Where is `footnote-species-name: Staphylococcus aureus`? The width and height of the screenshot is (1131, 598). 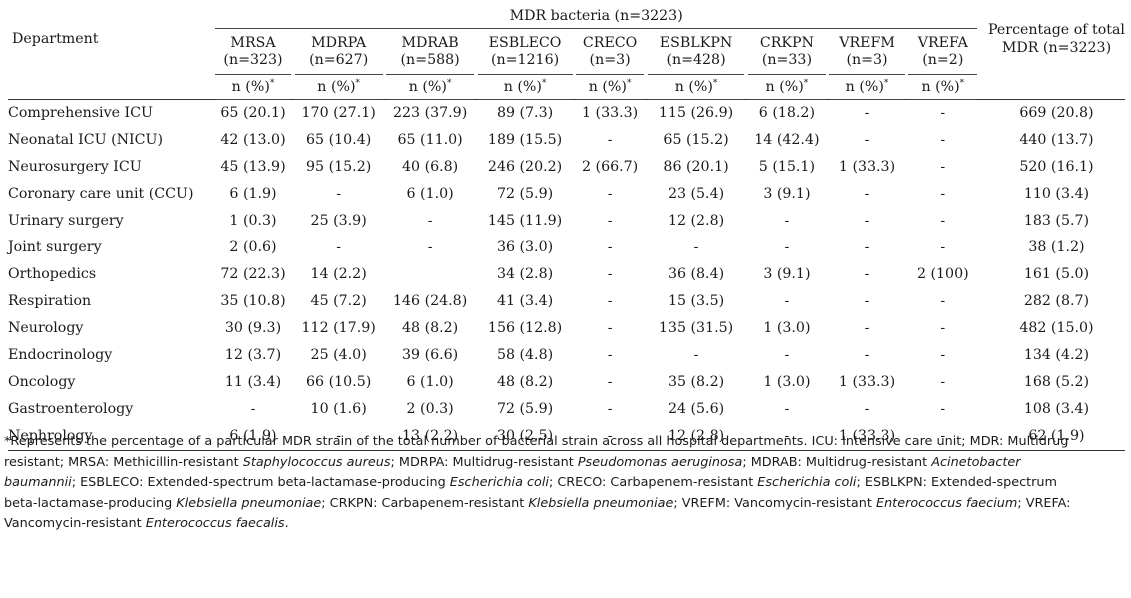 footnote-species-name: Staphylococcus aureus is located at coordinates (316, 462).